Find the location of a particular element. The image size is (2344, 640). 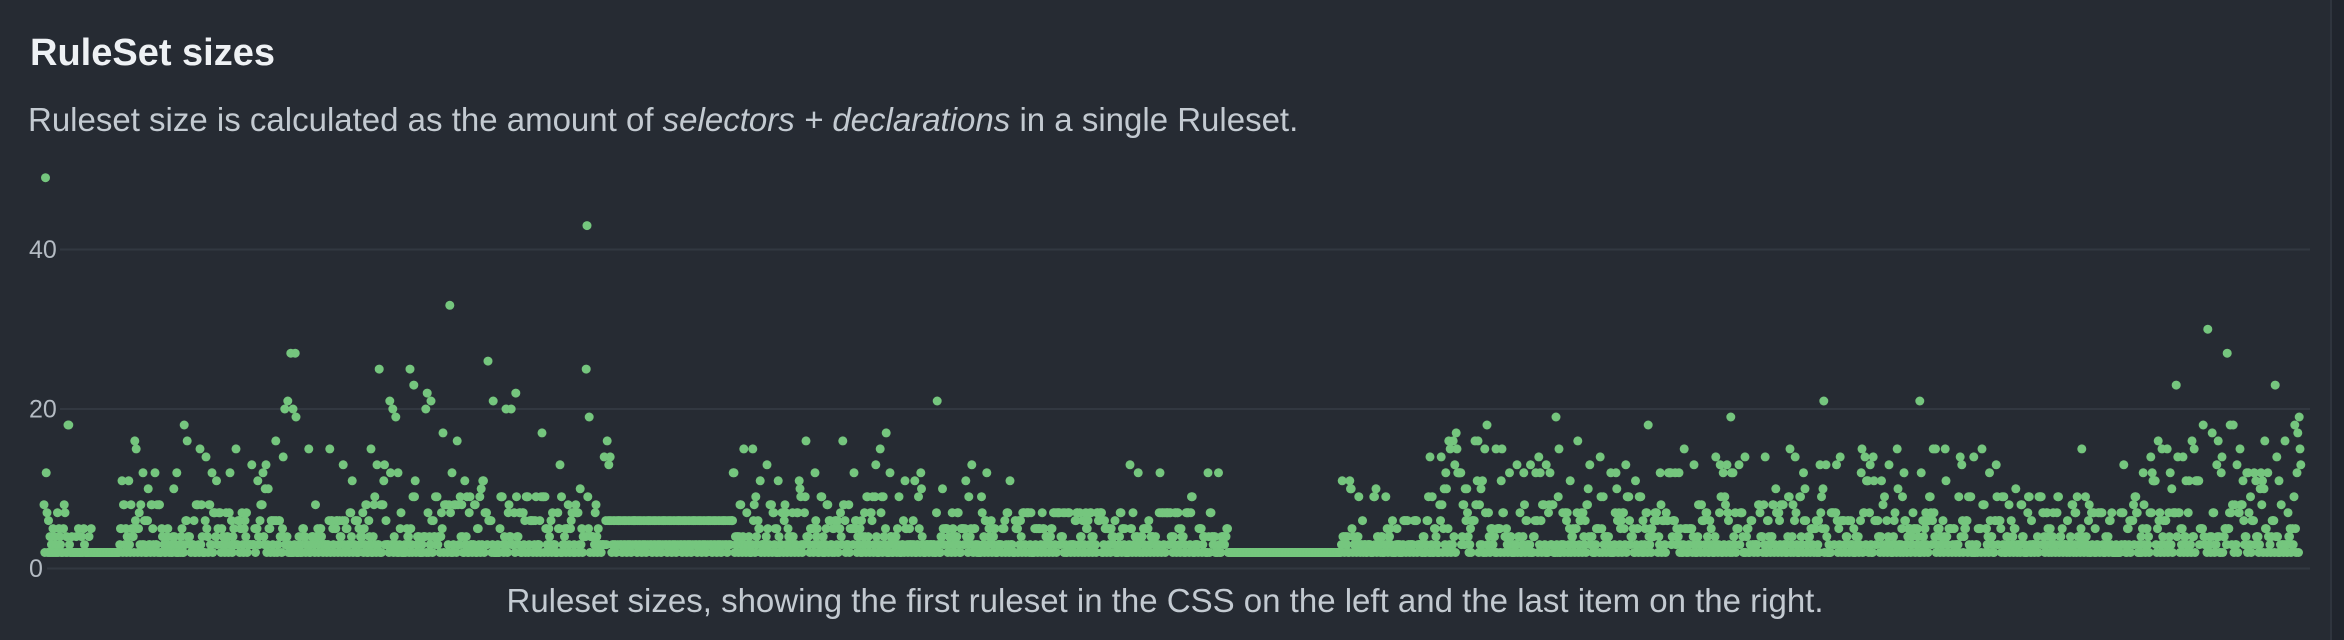

svg-text: 0 is located at coordinates (36, 569).